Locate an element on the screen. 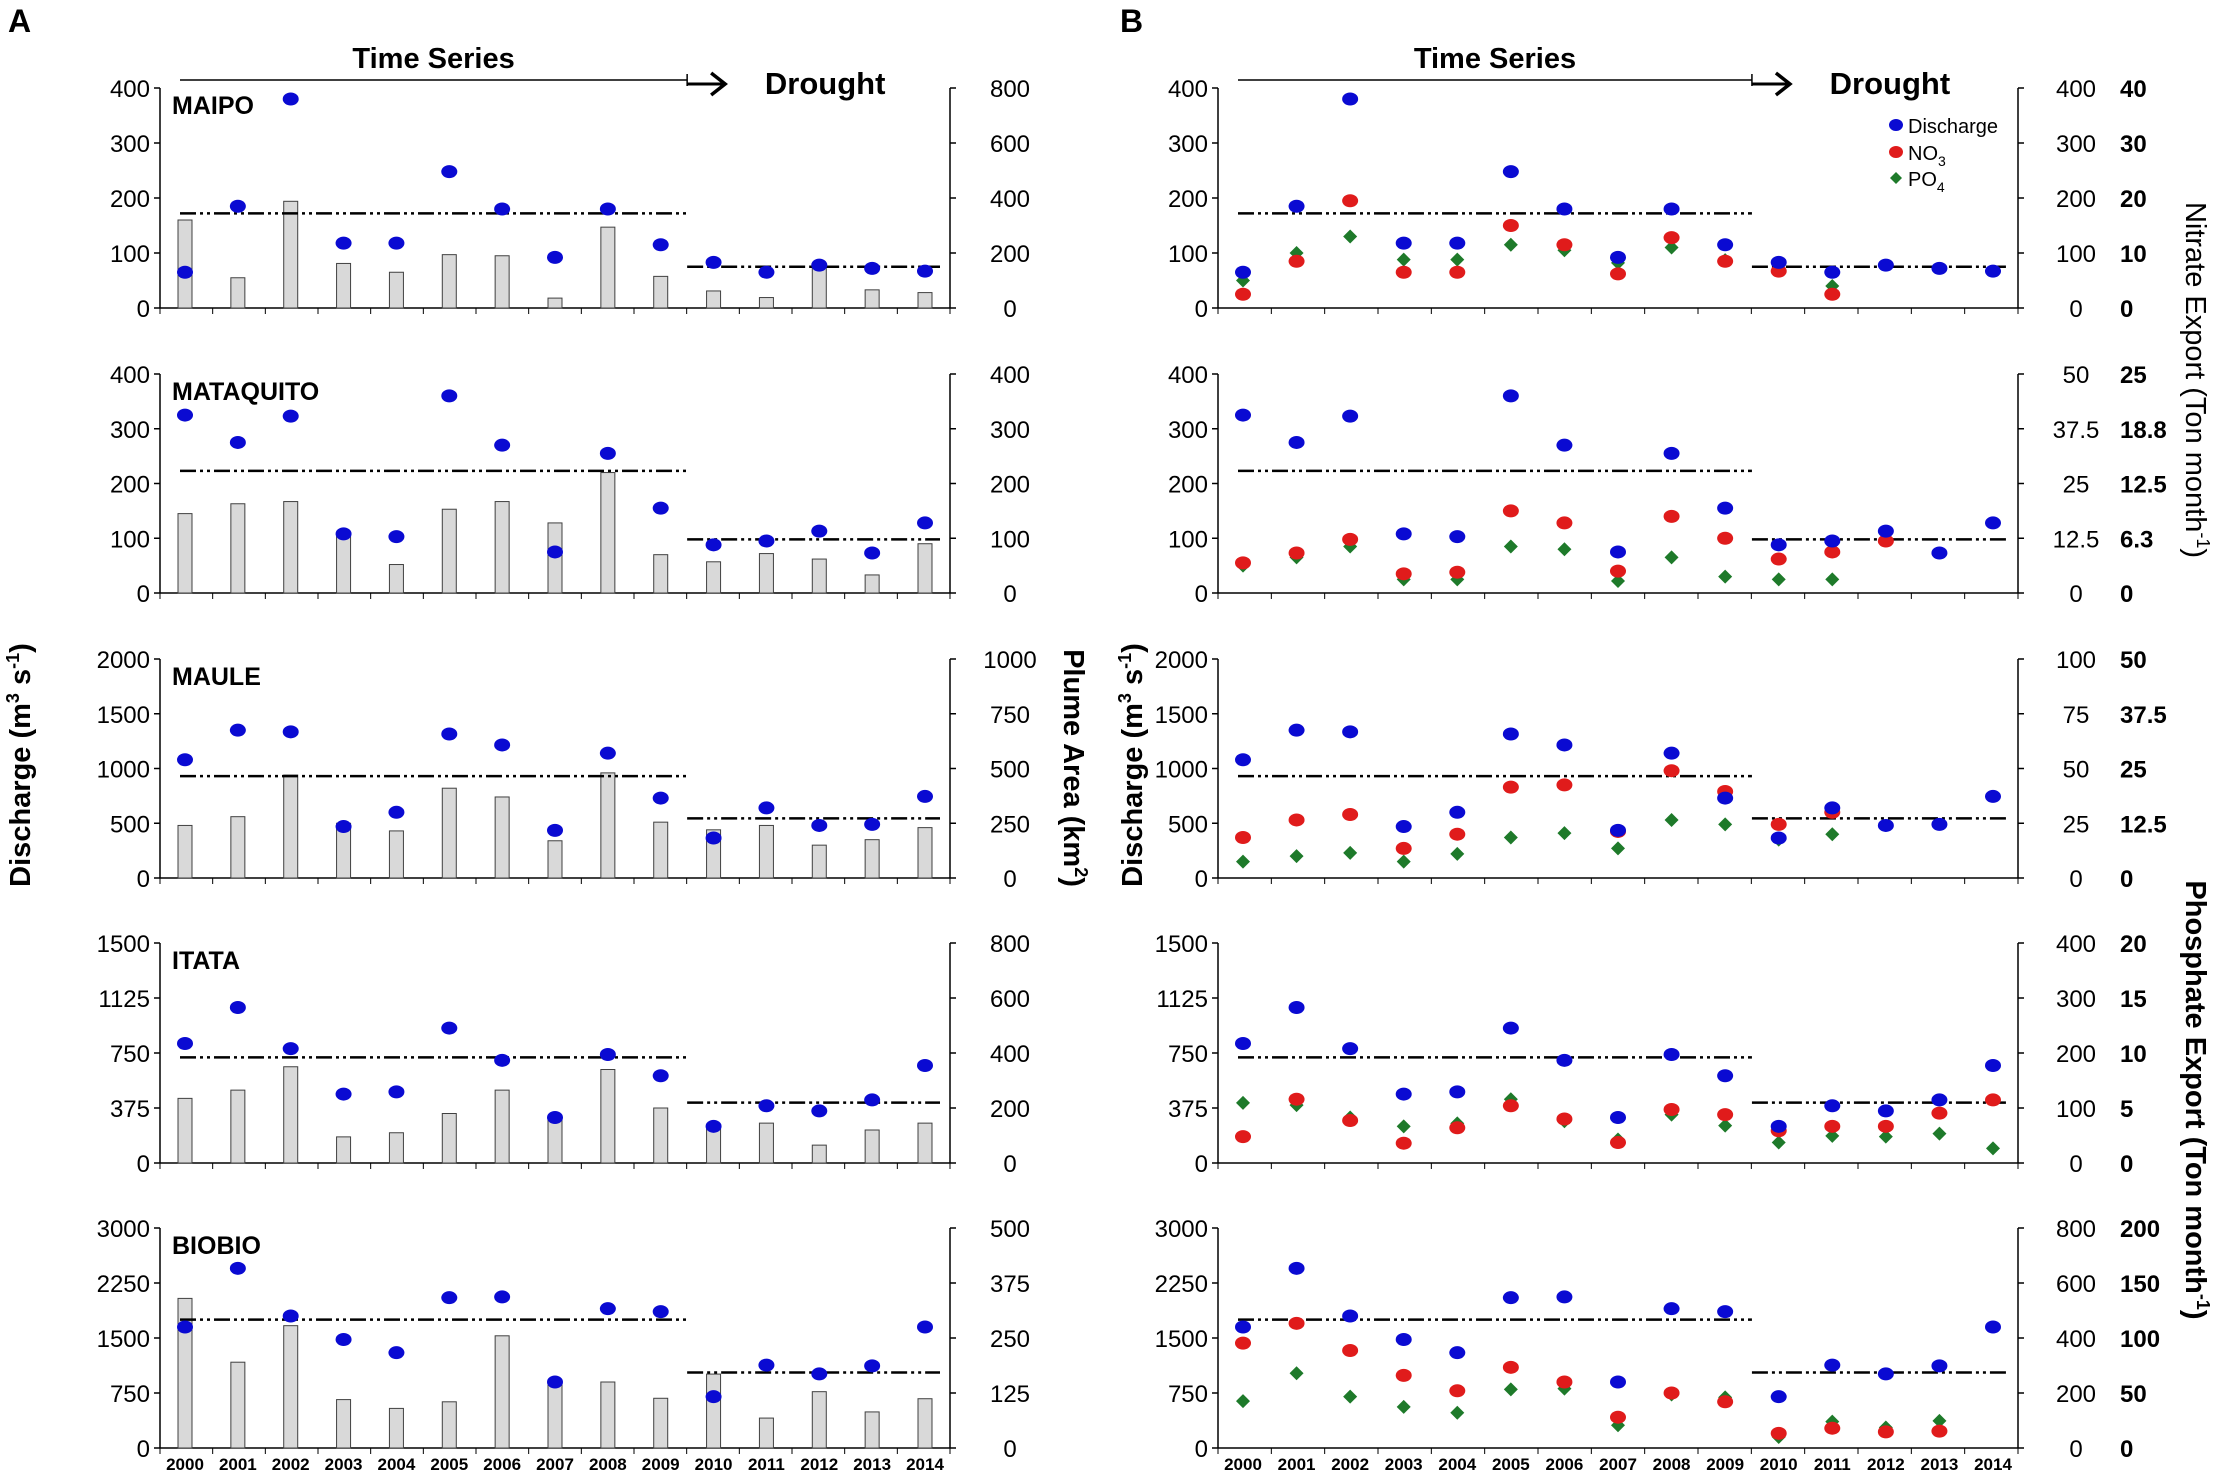  tick-label-discharge-b: 0 is located at coordinates (1201, 879).